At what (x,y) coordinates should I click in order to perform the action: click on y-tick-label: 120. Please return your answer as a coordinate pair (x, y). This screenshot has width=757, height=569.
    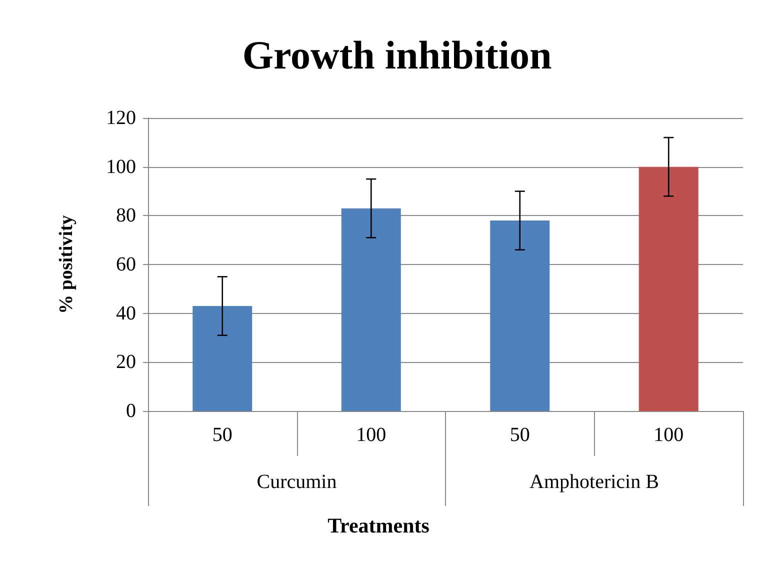
    Looking at the image, I should click on (121, 118).